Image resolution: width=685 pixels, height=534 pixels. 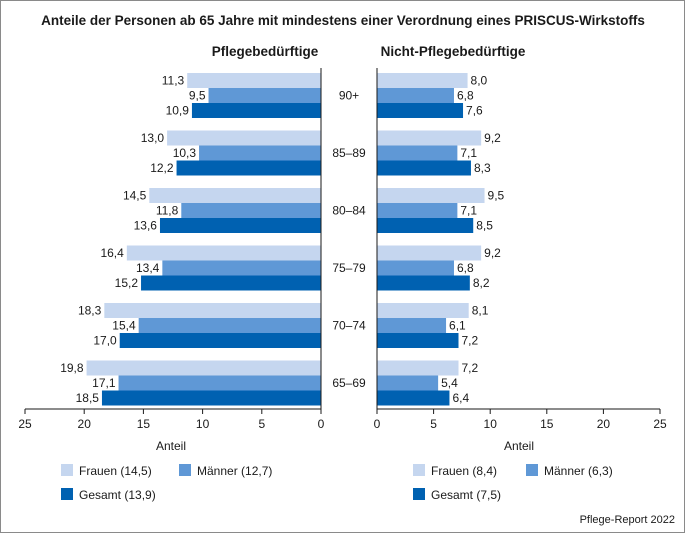 What do you see at coordinates (532, 470) in the screenshot?
I see `legend-swatch-1-maenner` at bounding box center [532, 470].